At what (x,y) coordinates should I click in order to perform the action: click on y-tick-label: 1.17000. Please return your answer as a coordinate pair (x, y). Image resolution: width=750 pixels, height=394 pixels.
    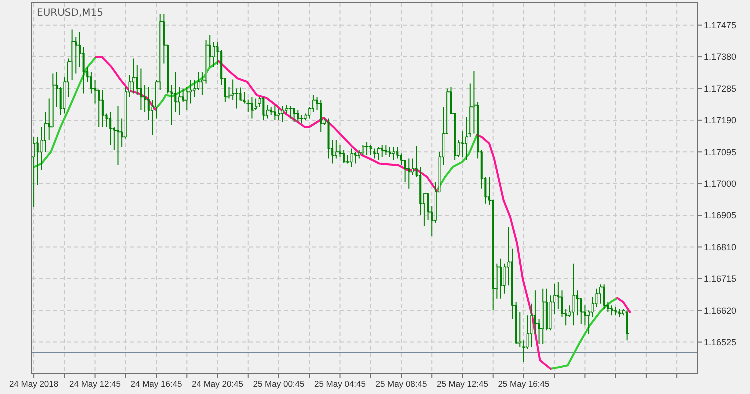
    Looking at the image, I should click on (720, 183).